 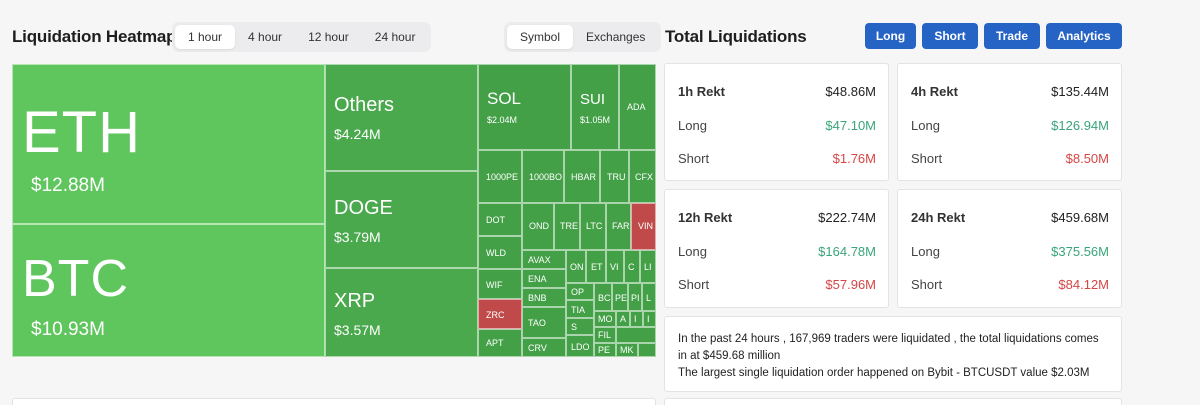 What do you see at coordinates (615, 266) in the screenshot?
I see `tile-vi: VI` at bounding box center [615, 266].